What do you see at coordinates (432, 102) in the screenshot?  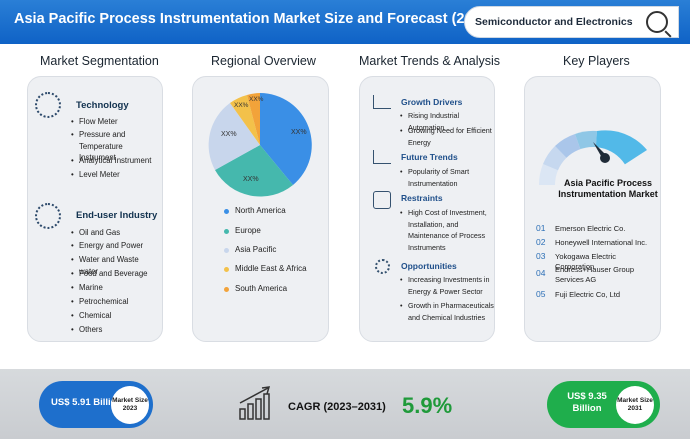 I see `drivers-title: Growth Drivers` at bounding box center [432, 102].